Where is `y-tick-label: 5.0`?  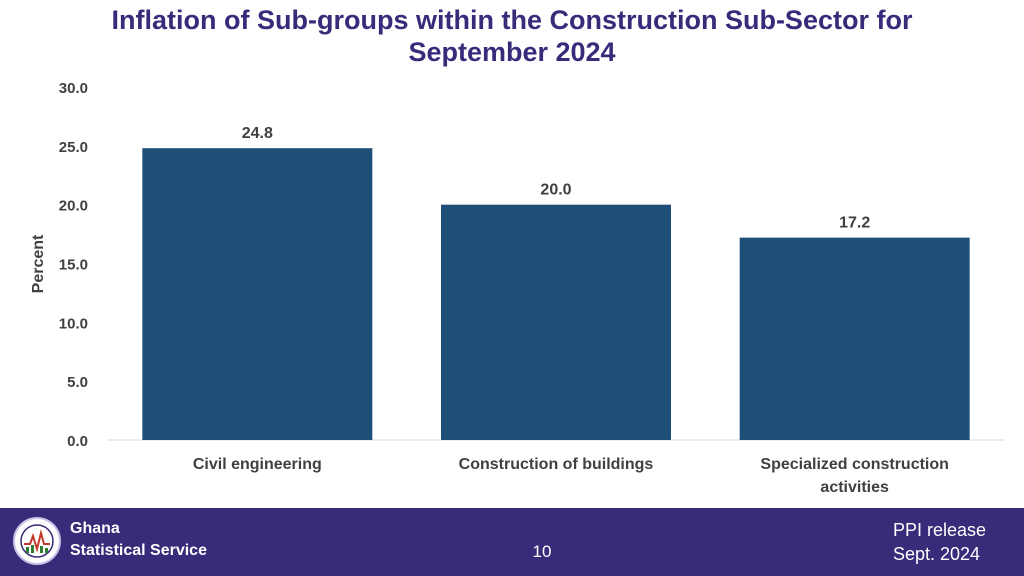 y-tick-label: 5.0 is located at coordinates (77, 382).